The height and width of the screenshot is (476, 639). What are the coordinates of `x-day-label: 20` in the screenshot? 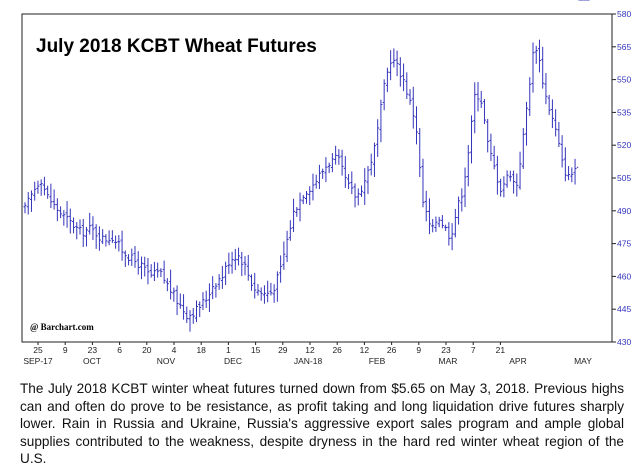 It's located at (147, 350).